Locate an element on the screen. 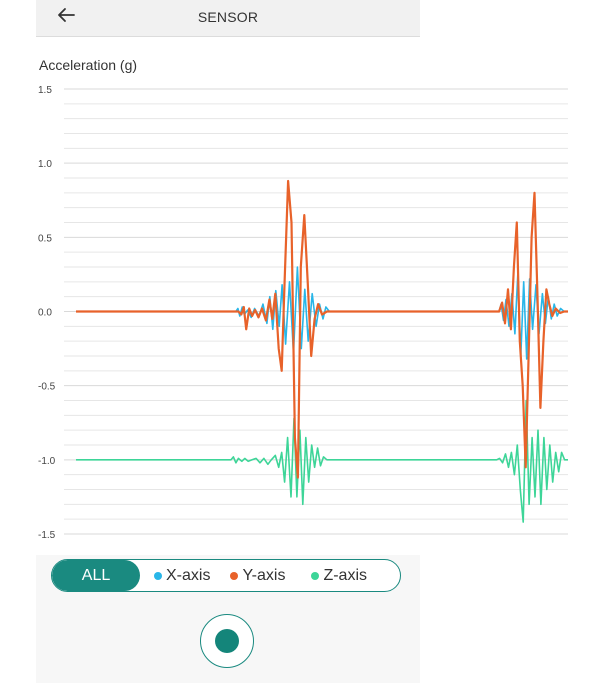 The height and width of the screenshot is (683, 610). y-tick-label: -0.5 is located at coordinates (47, 387).